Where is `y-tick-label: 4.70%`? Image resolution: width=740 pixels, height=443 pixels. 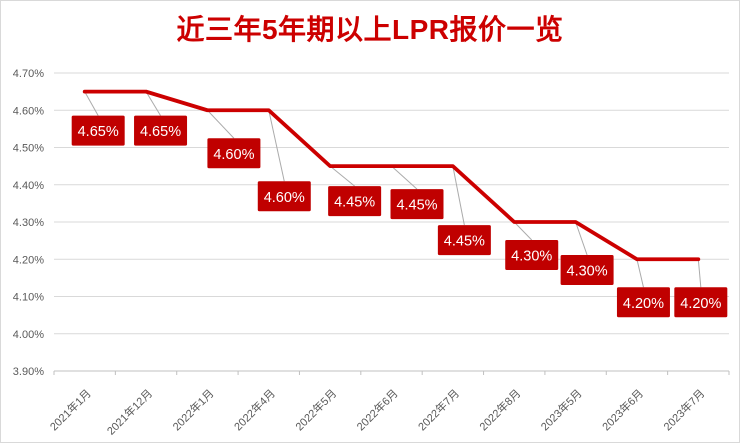
y-tick-label: 4.70% is located at coordinates (28, 74).